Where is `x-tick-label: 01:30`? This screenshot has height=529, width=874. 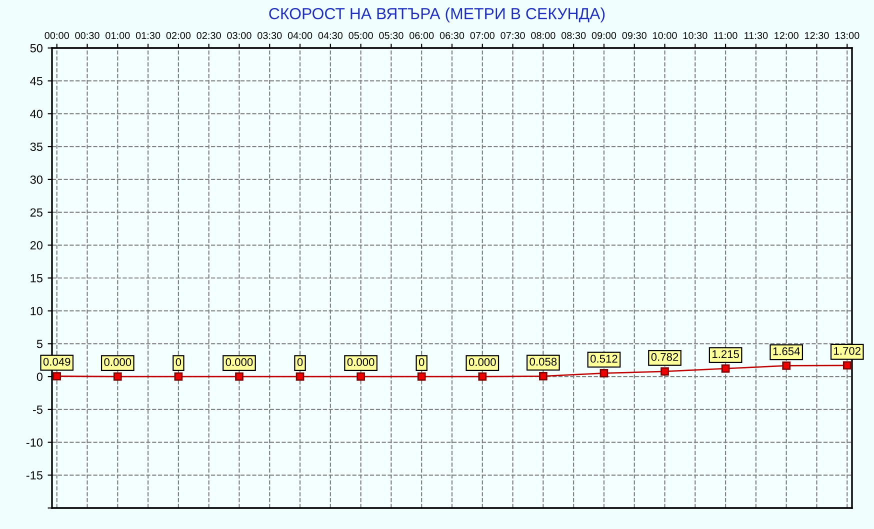
x-tick-label: 01:30 is located at coordinates (148, 36).